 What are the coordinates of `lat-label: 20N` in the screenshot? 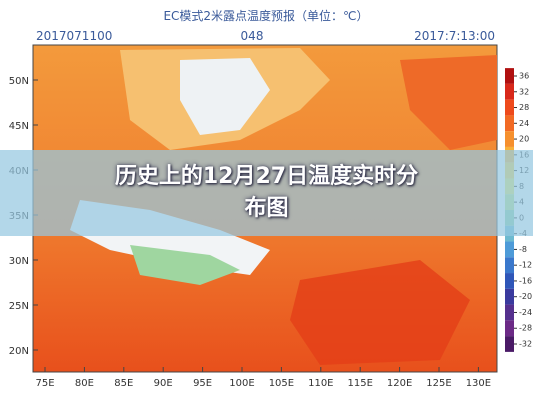 It's located at (19, 351).